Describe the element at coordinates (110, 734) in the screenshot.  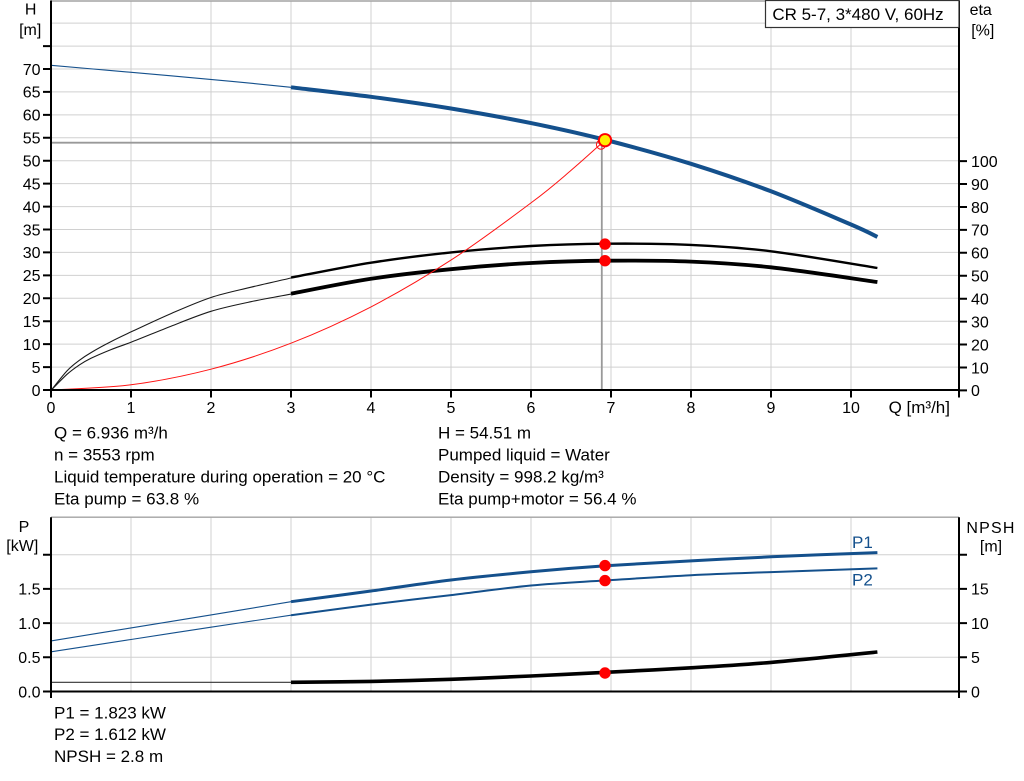
I see `svg-text: P2 = 1.612 kW` at that location.